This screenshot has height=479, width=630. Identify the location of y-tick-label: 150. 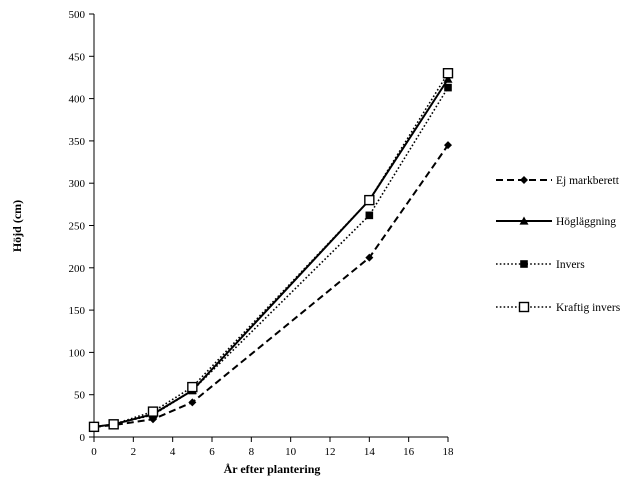
(77, 311).